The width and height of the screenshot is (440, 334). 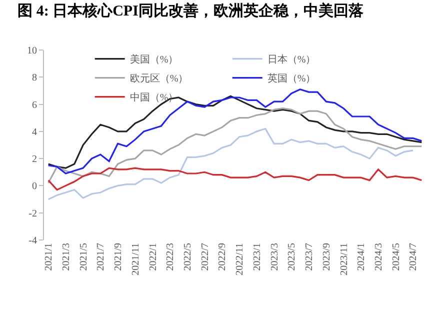 What do you see at coordinates (34, 78) in the screenshot?
I see `y-tick-label: 8` at bounding box center [34, 78].